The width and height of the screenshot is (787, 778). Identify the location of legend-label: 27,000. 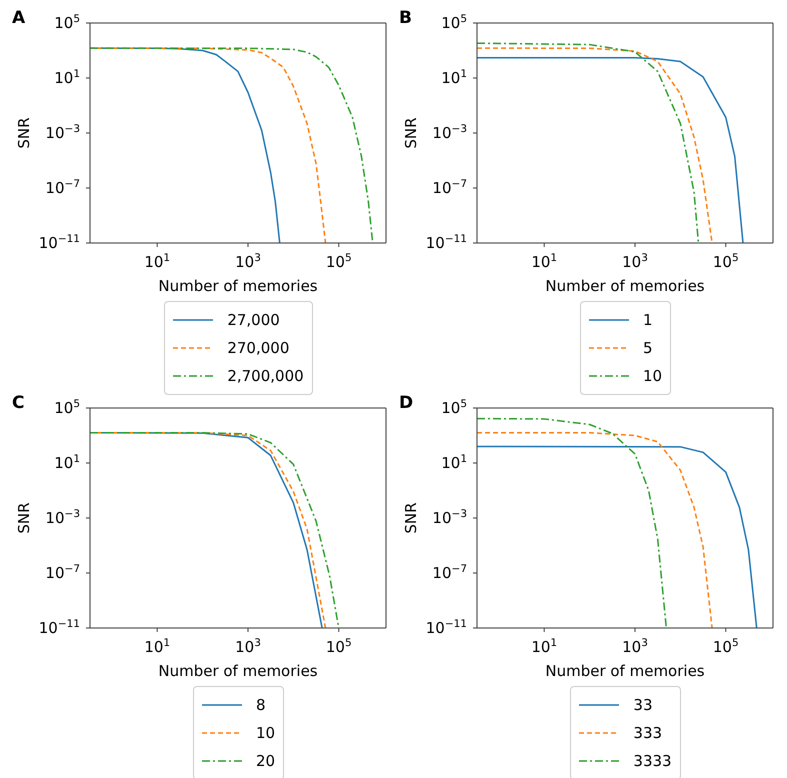
(253, 320).